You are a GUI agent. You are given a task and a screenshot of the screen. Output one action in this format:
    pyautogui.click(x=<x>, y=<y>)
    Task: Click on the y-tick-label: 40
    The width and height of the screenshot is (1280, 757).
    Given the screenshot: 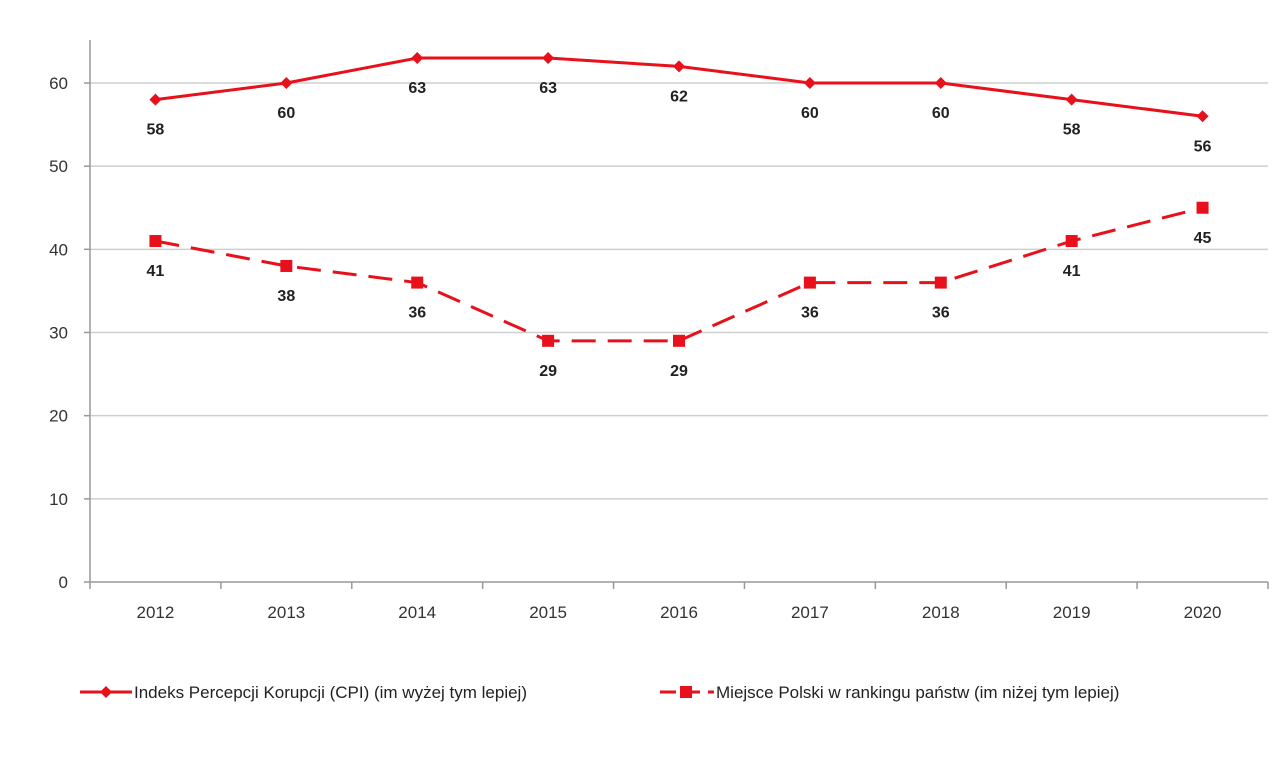 What is the action you would take?
    pyautogui.click(x=58, y=249)
    